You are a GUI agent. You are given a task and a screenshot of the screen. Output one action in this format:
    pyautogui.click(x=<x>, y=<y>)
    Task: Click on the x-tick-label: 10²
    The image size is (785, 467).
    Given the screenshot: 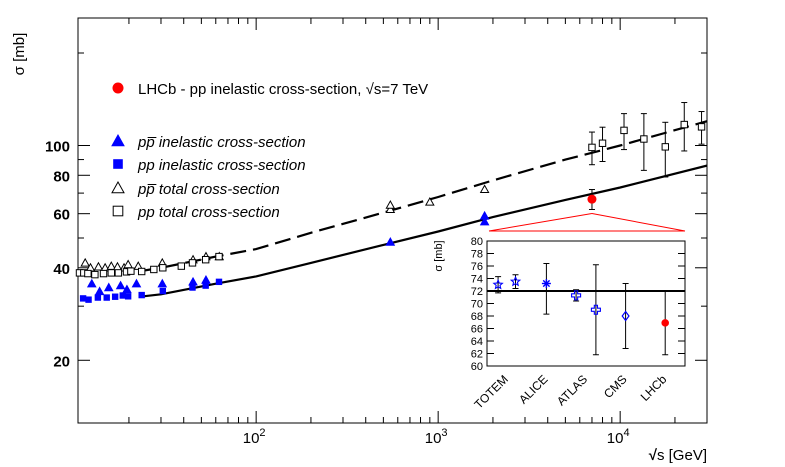 What is the action you would take?
    pyautogui.click(x=254, y=437)
    